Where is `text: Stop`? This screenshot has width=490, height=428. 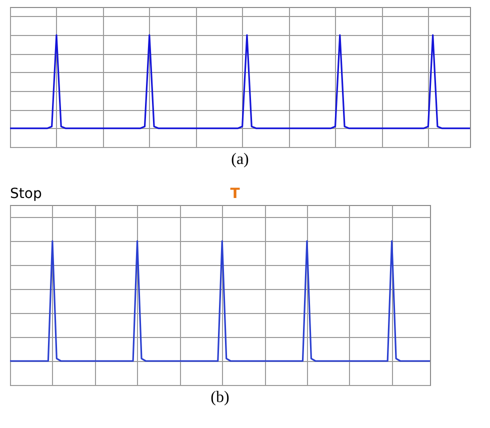 text: Stop is located at coordinates (26, 194).